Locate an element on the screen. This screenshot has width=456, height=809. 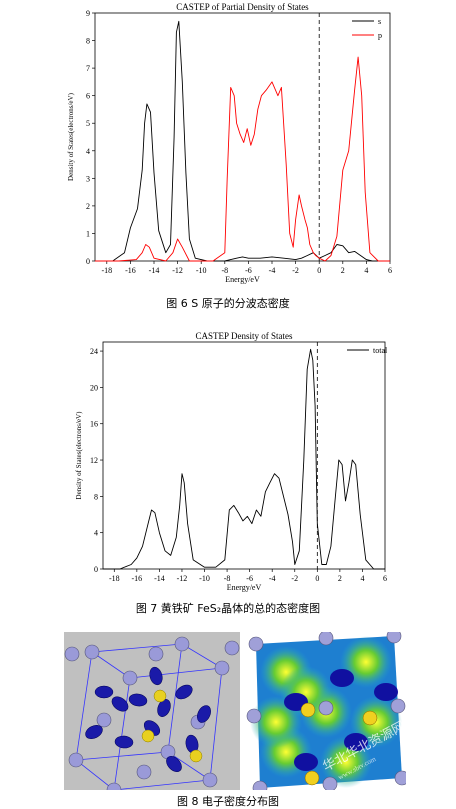
electron-density-3d-panel is located at coordinates (152, 715).